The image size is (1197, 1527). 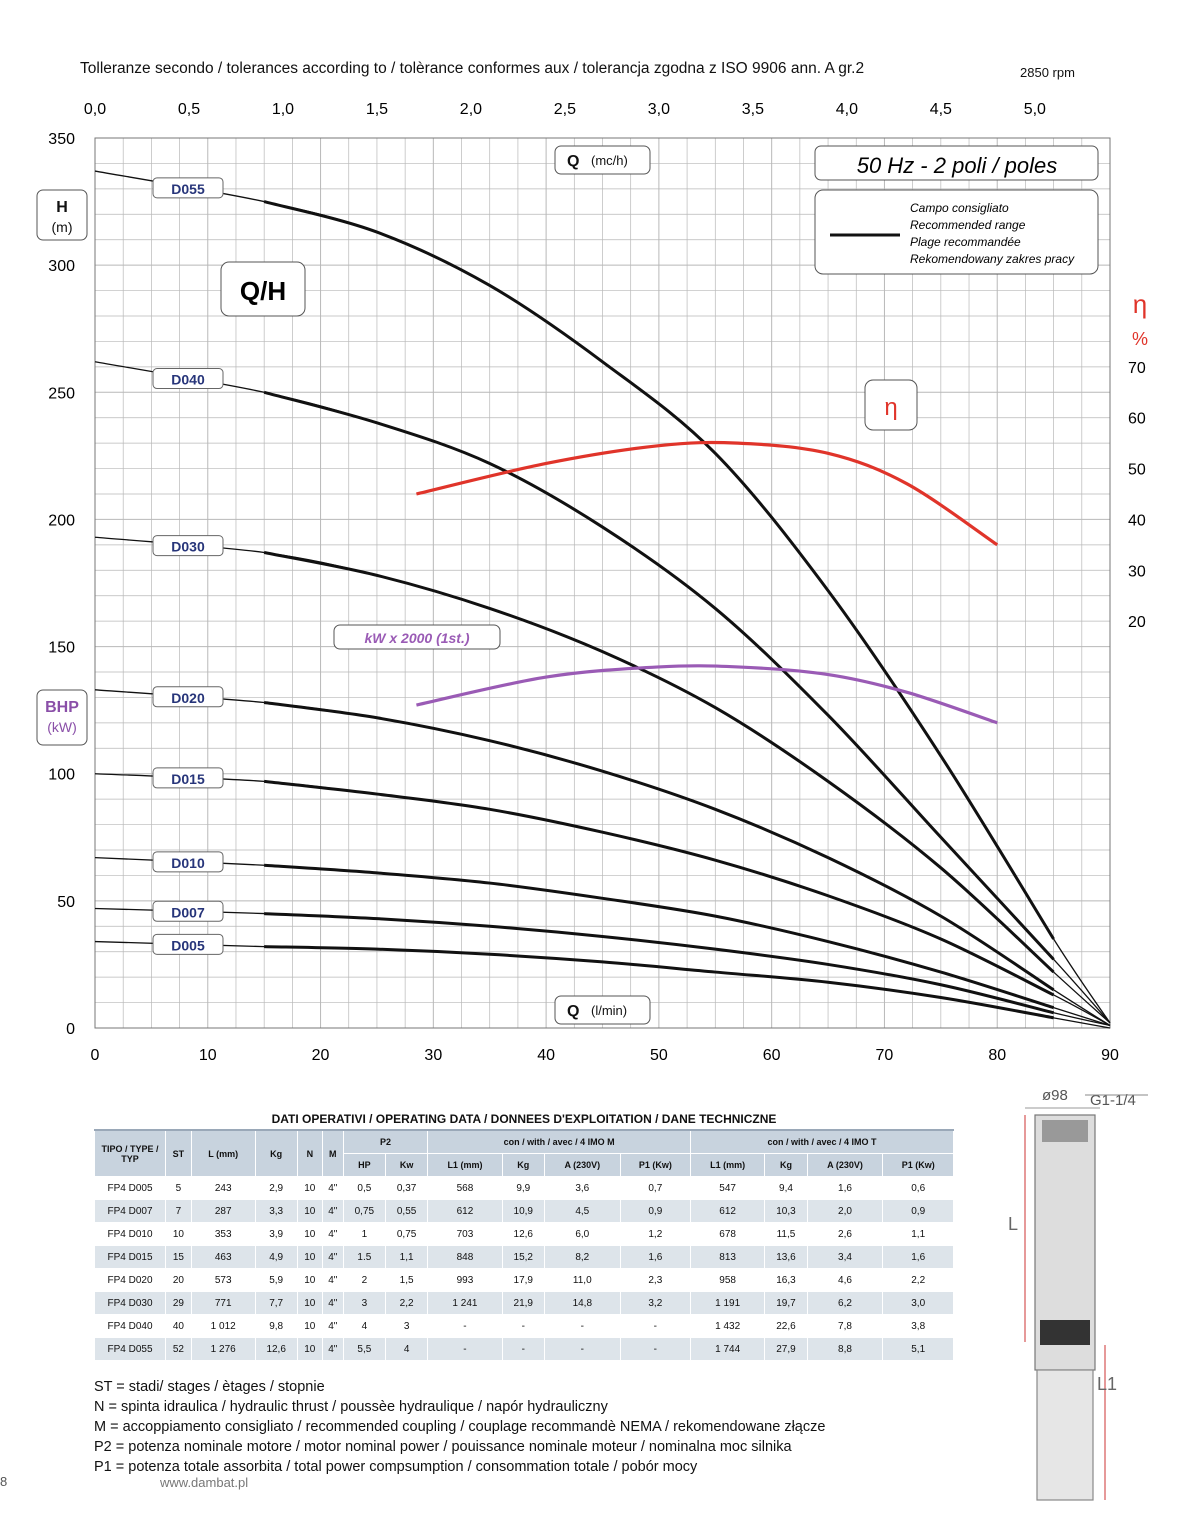 What do you see at coordinates (62, 707) in the screenshot?
I see `bhp-axis-label-main: BHP` at bounding box center [62, 707].